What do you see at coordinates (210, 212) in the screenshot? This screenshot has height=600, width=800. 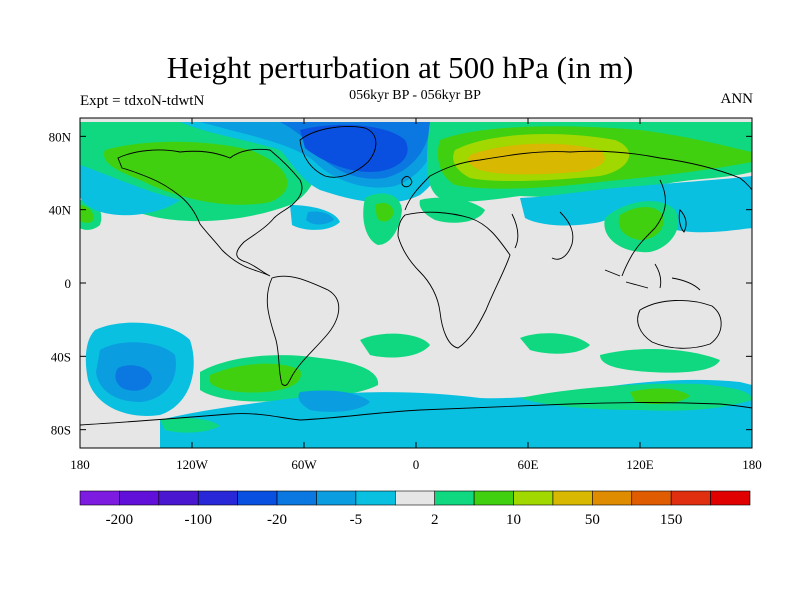 I see `coast-north-america` at bounding box center [210, 212].